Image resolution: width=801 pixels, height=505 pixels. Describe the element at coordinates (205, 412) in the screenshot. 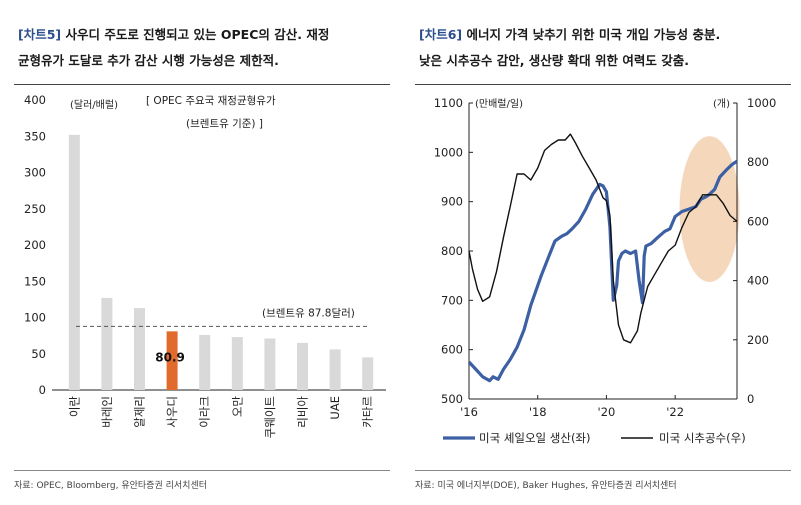

I see `x-tick-label-4: 이라크` at that location.